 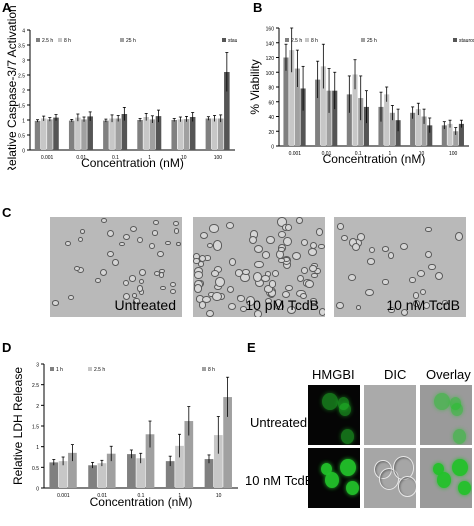 What do you see at coordinates (295, 154) in the screenshot?
I see `x-tick-label: 0.001` at bounding box center [295, 154].